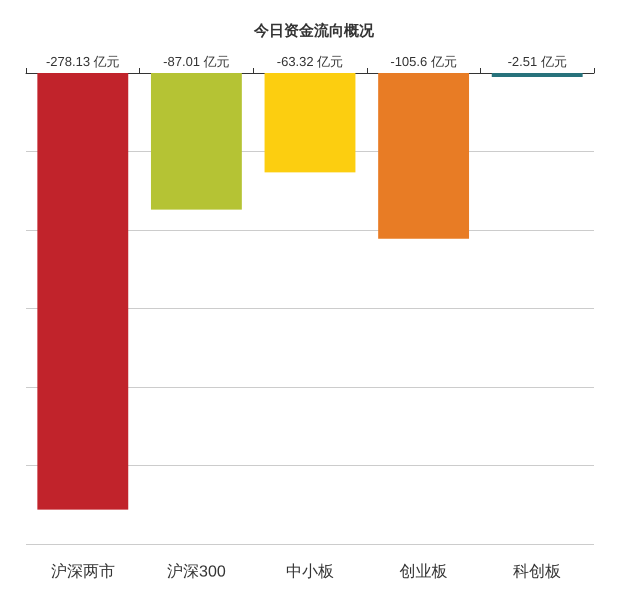 This screenshot has width=628, height=607. What do you see at coordinates (196, 61) in the screenshot?
I see `data-label: -87.01 亿元` at bounding box center [196, 61].